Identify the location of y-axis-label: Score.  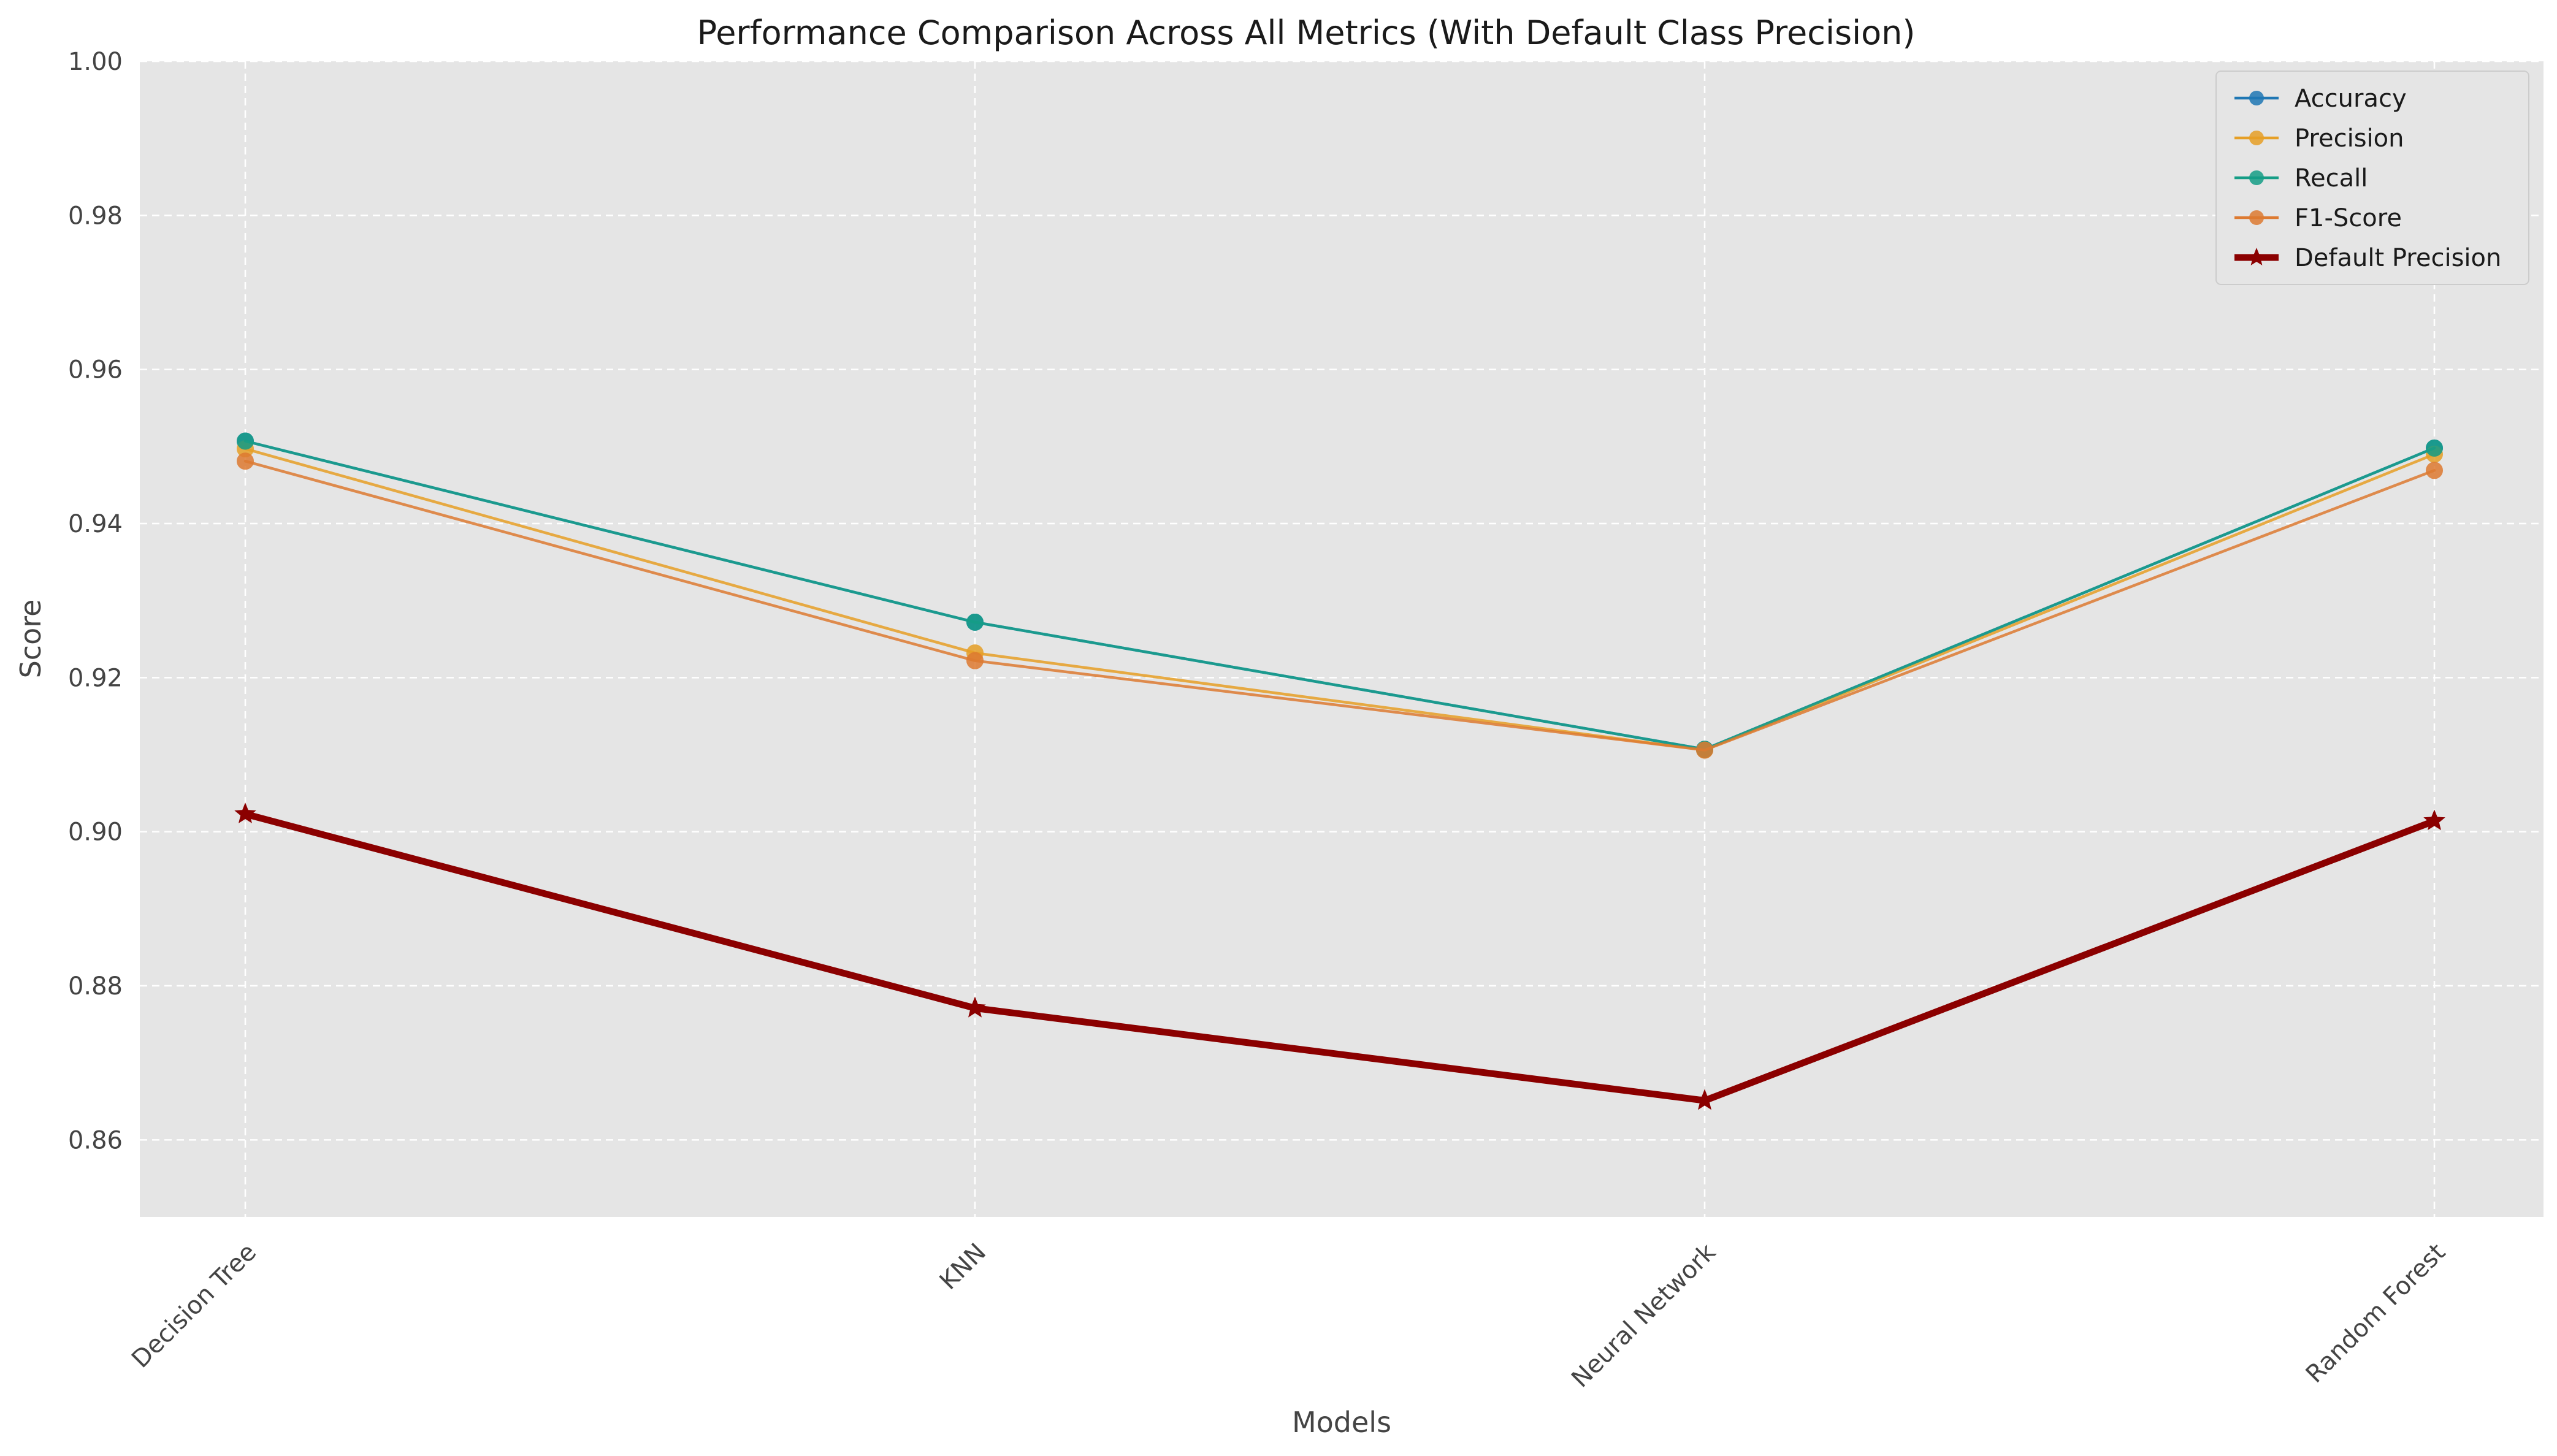
(31, 639).